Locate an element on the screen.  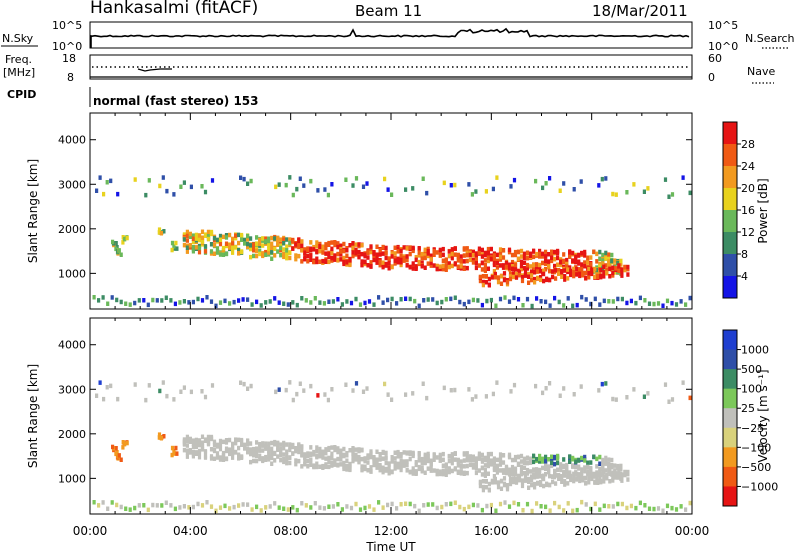
power-colorbar-label: Power [dB] is located at coordinates (763, 210).